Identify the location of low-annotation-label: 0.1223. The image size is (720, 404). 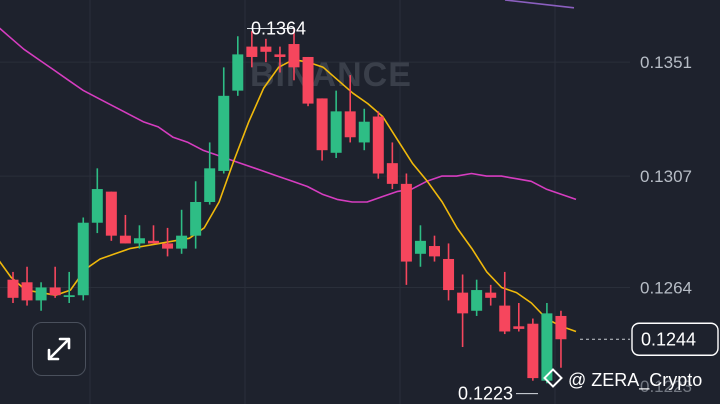
(485, 394).